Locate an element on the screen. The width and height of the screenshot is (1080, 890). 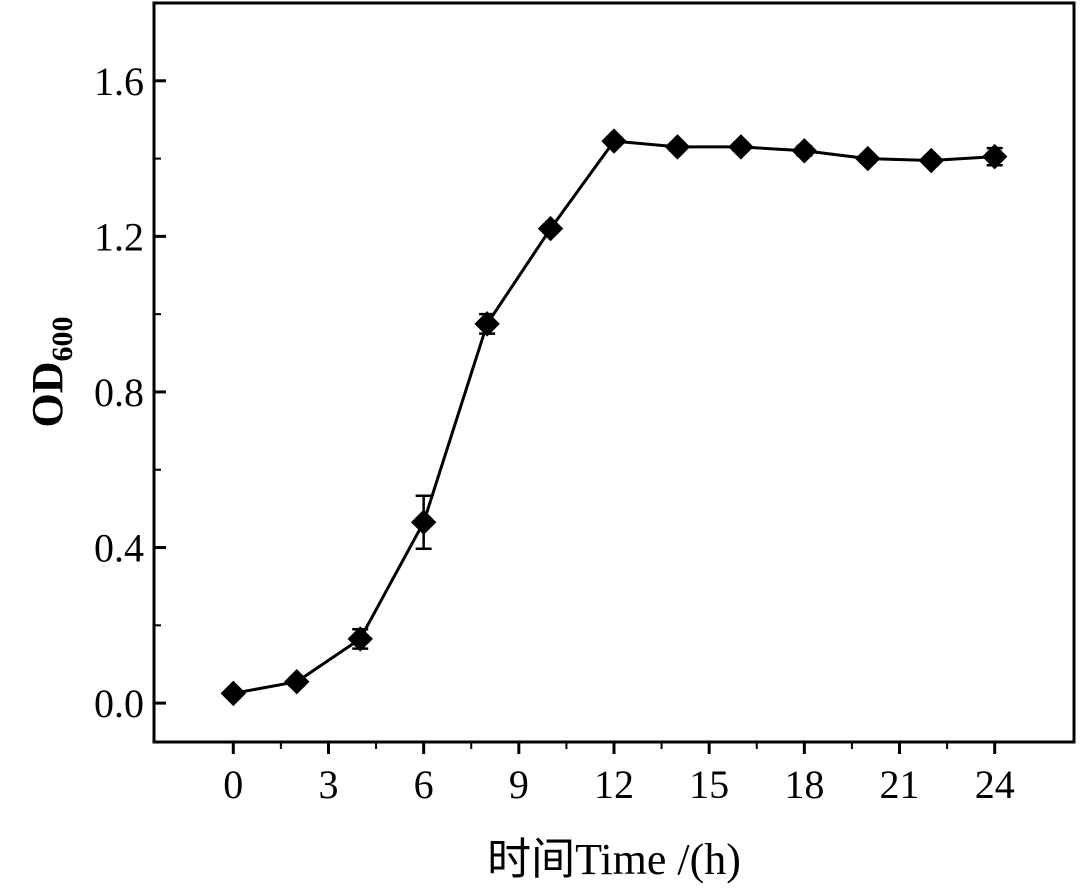
x-tick-label: 0 is located at coordinates (233, 784).